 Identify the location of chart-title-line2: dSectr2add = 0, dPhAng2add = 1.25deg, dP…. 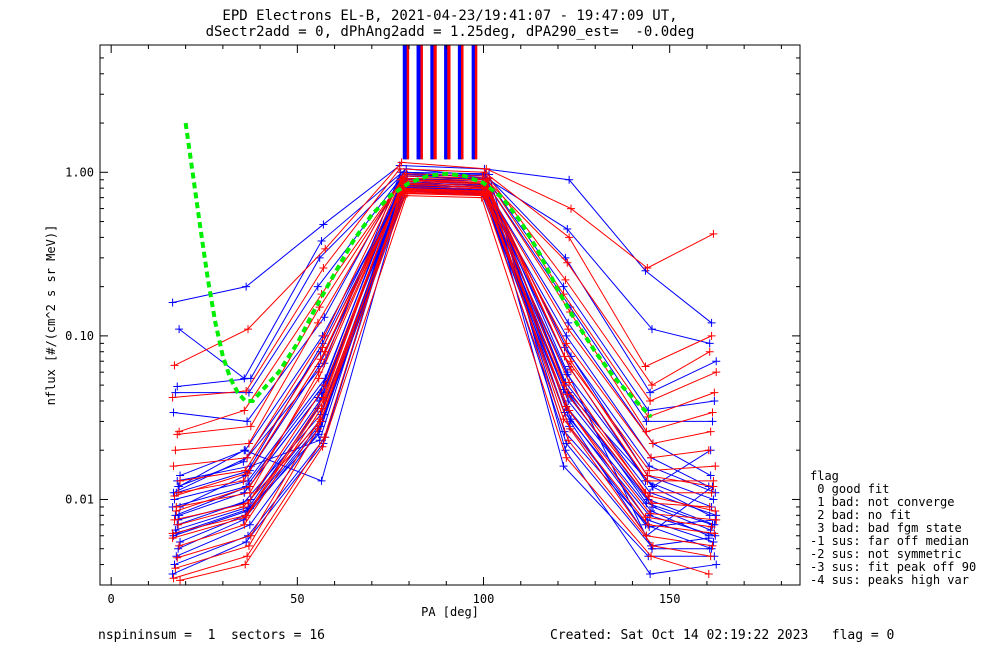
(450, 32).